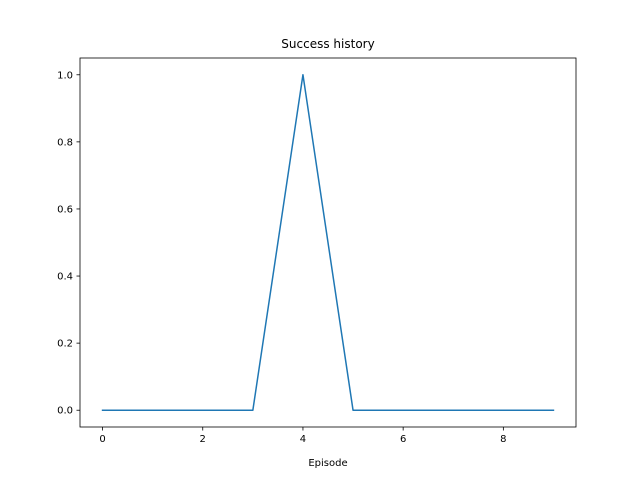 This screenshot has width=640, height=484. What do you see at coordinates (65, 411) in the screenshot?
I see `y-tick-label: 0.0` at bounding box center [65, 411].